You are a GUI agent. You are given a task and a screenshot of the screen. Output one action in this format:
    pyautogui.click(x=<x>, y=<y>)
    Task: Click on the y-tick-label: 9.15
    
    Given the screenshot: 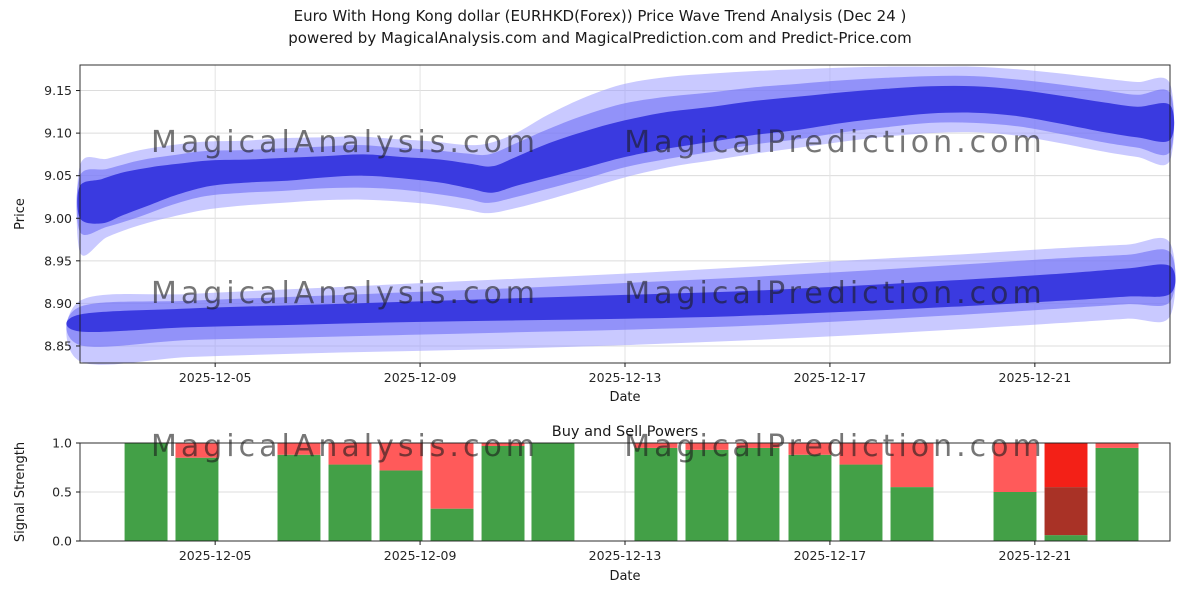 What is the action you would take?
    pyautogui.click(x=58, y=90)
    